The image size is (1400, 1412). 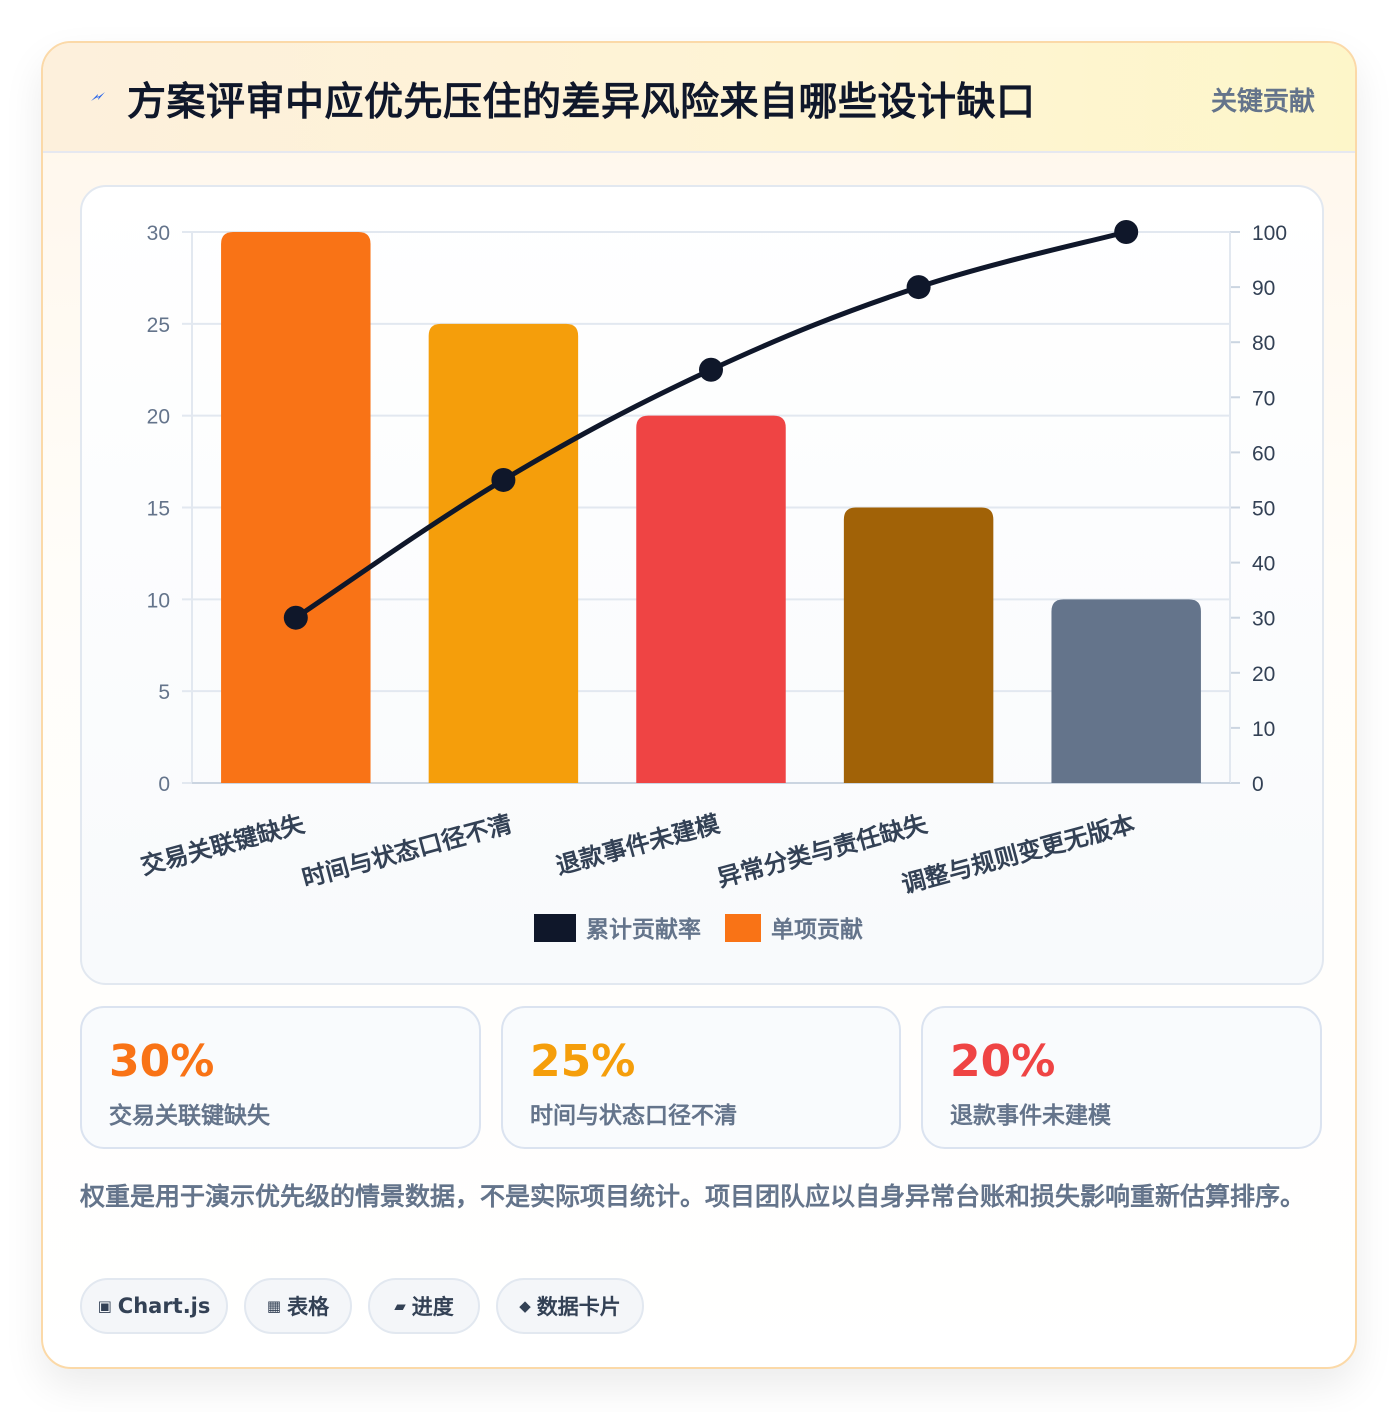 I want to click on y2-tick-label: 10, so click(x=1263, y=729).